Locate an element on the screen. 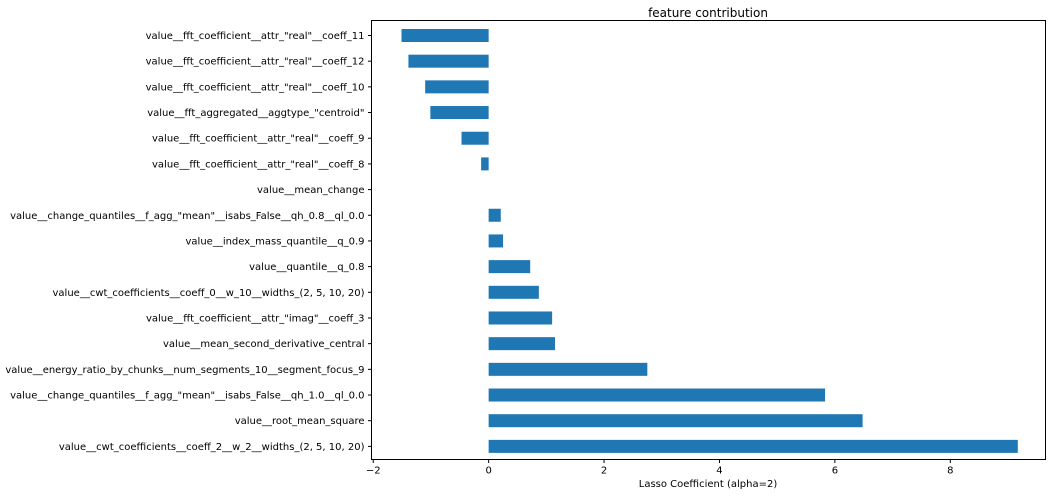 The height and width of the screenshot is (496, 1049). x-axis: −2 0 2 4 6 8 is located at coordinates (659, 468).